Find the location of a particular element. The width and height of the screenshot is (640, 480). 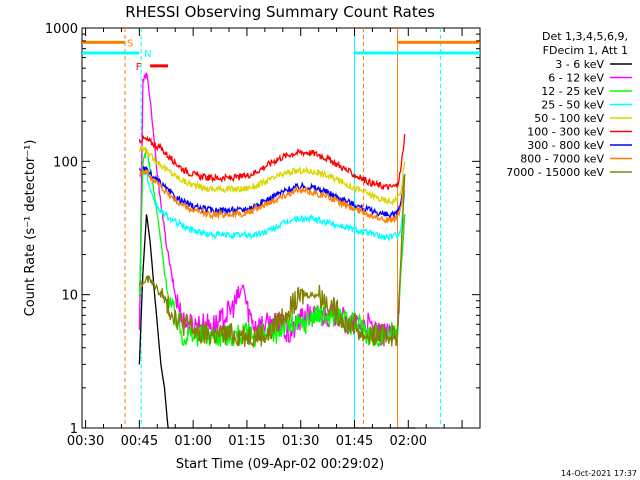

x-tick-label: 01:45 is located at coordinates (354, 441).